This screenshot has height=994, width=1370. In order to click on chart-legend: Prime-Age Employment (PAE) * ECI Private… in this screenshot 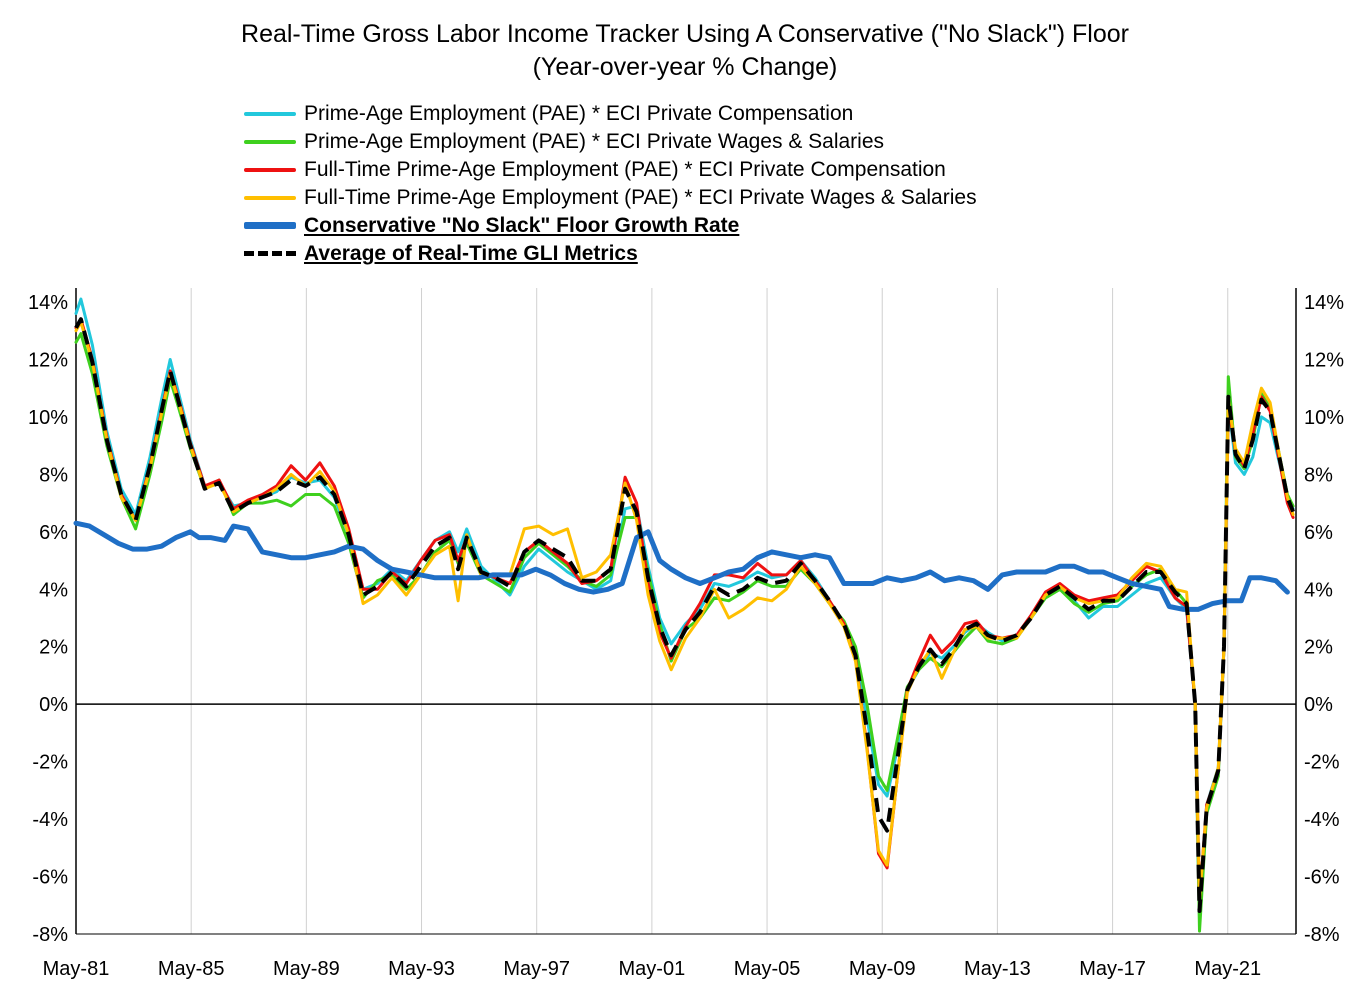, I will do `click(610, 184)`.